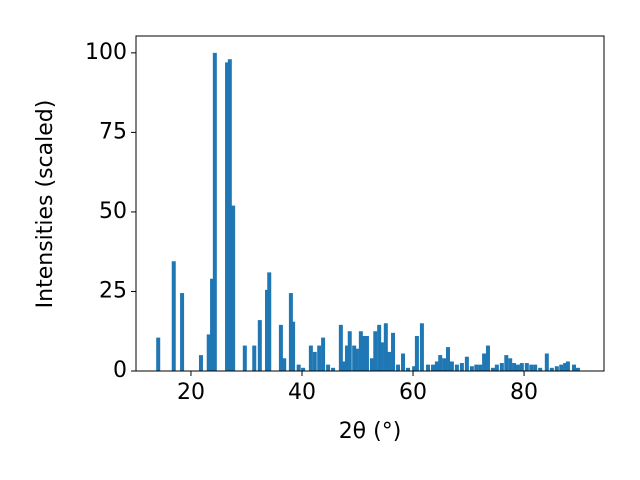  What do you see at coordinates (302, 392) in the screenshot?
I see `x-tick-label: 40` at bounding box center [302, 392].